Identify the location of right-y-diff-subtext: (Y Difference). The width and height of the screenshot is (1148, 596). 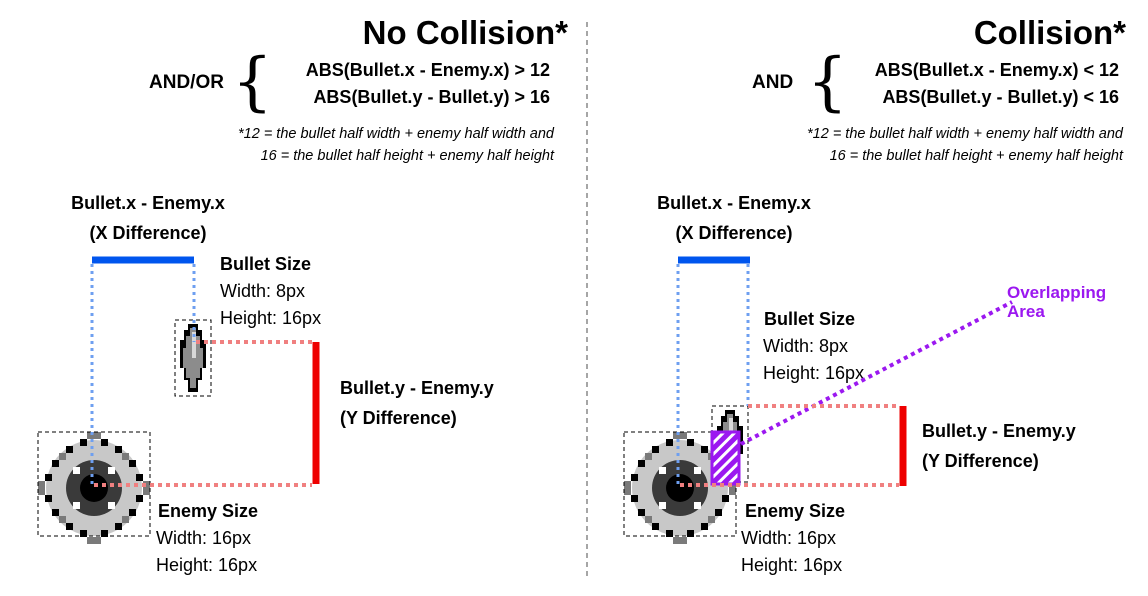
(980, 461).